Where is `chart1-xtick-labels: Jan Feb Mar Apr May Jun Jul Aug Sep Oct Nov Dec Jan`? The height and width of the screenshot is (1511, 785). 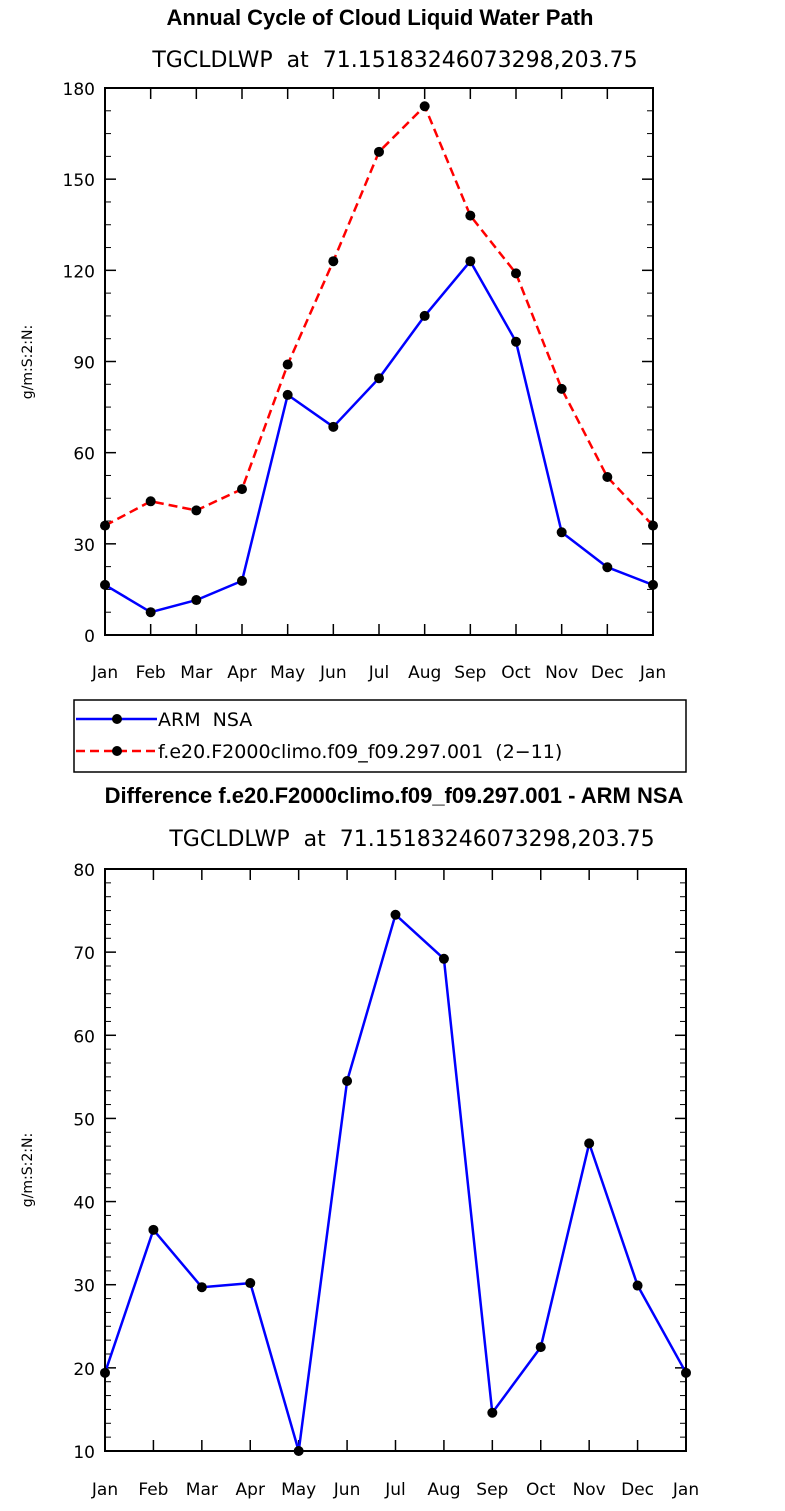
chart1-xtick-labels: Jan Feb Mar Apr May Jun Jul Aug Sep Oct Nov Dec Jan is located at coordinates (378, 673).